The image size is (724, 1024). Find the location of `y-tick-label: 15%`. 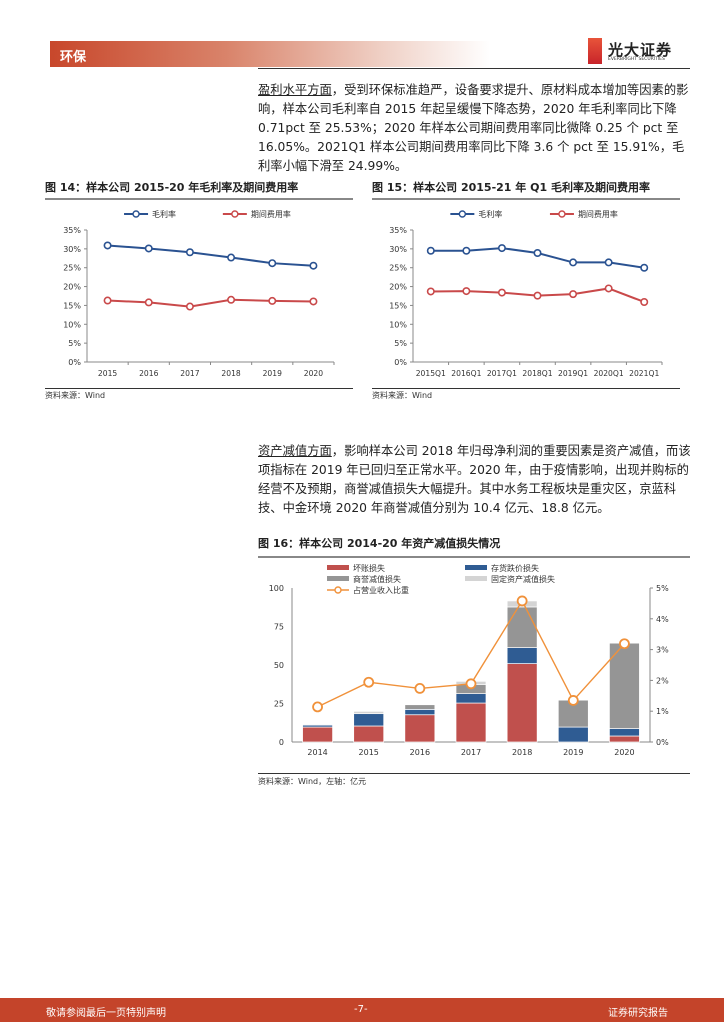

y-tick-label: 15% is located at coordinates (398, 305).